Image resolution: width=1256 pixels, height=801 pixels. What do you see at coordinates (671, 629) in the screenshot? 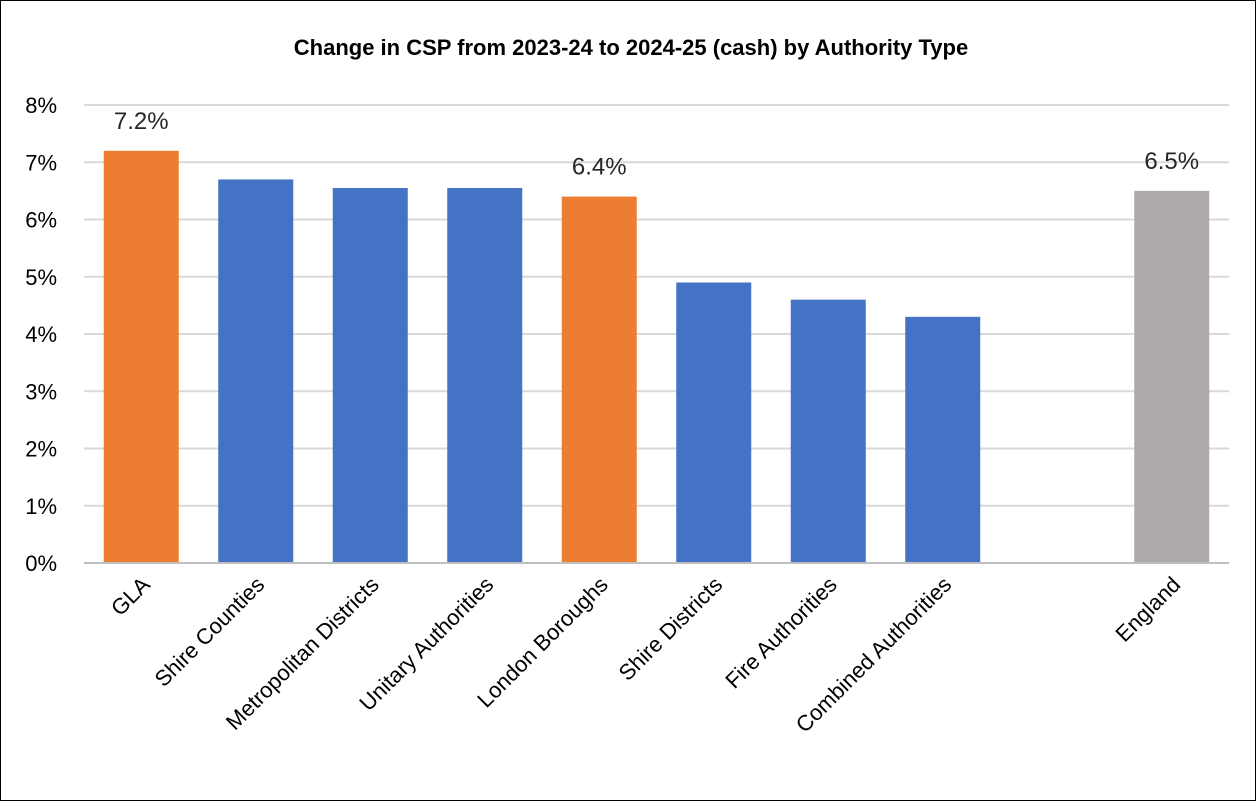
I see `x-tick-label: Shire Districts` at bounding box center [671, 629].